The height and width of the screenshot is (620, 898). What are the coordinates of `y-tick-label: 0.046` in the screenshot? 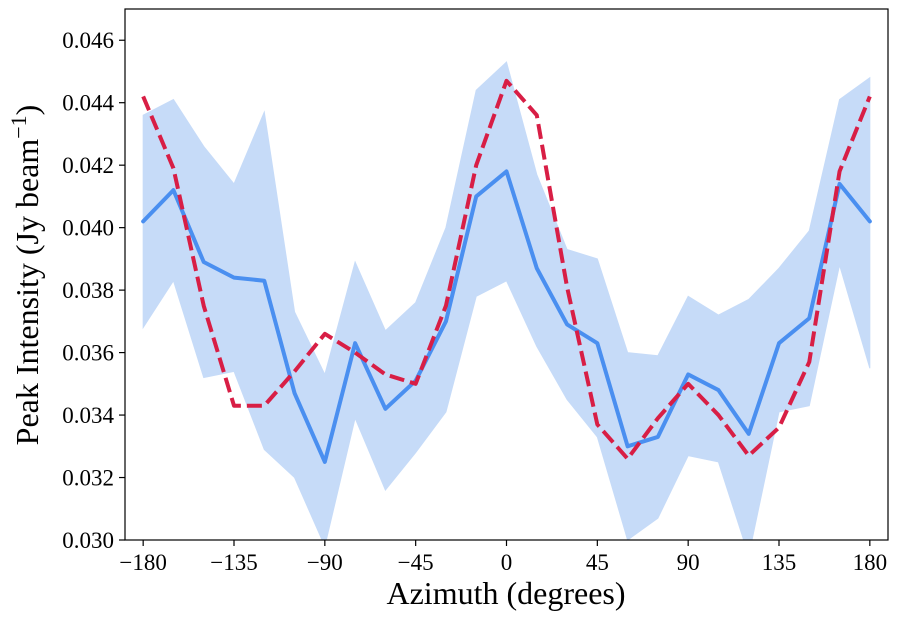 It's located at (88, 40).